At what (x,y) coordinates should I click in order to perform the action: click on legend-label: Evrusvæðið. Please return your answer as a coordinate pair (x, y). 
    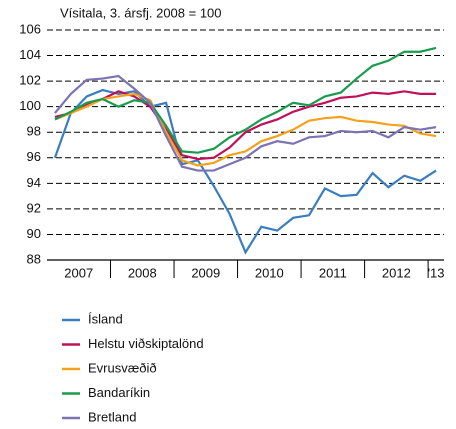
    Looking at the image, I should click on (122, 367).